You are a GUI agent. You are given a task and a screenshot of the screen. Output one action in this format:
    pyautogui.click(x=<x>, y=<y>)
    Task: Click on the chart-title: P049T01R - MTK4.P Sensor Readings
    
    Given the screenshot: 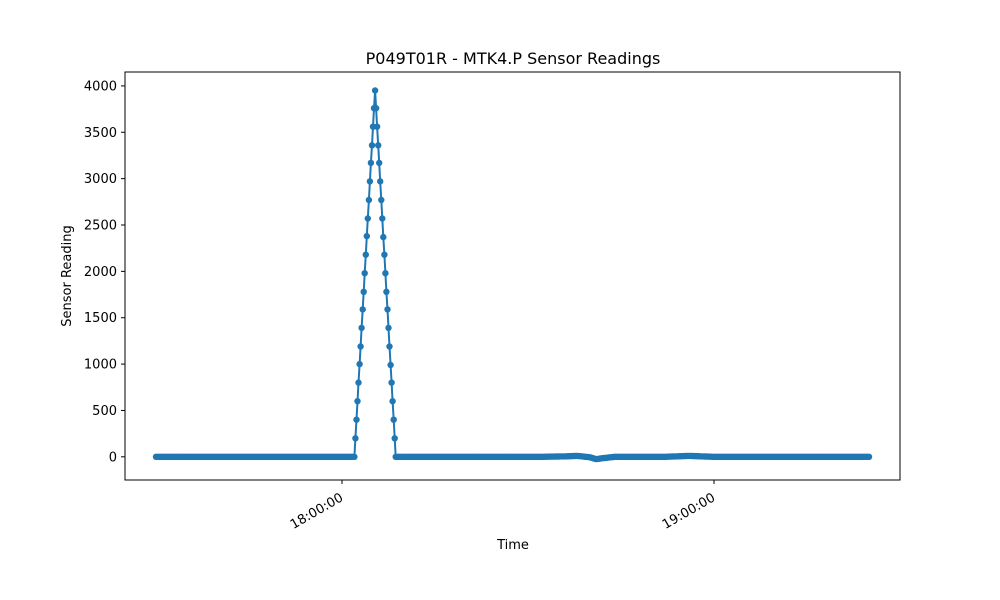 What is the action you would take?
    pyautogui.click(x=513, y=58)
    